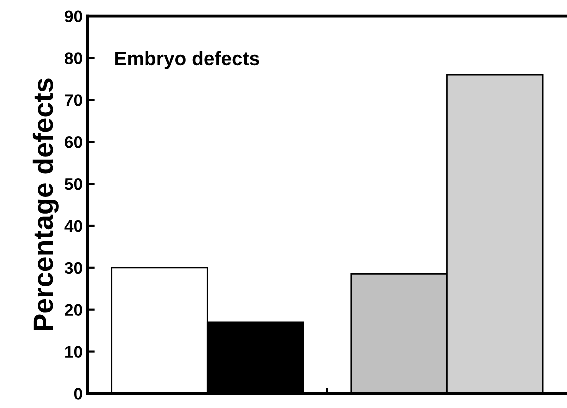 The height and width of the screenshot is (408, 567). What do you see at coordinates (78, 394) in the screenshot?
I see `y-tick-label: 0` at bounding box center [78, 394].